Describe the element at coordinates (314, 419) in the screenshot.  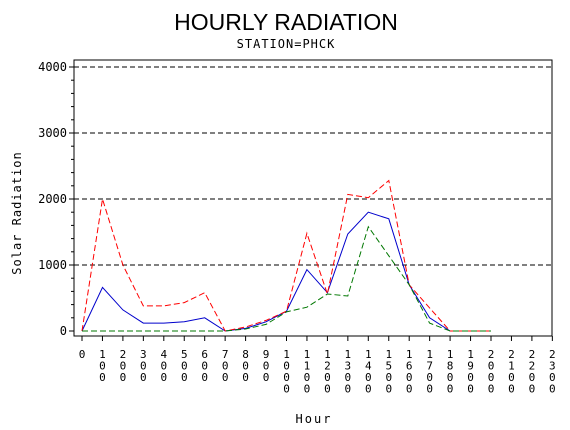
I see `x-axis-label: Hour` at that location.